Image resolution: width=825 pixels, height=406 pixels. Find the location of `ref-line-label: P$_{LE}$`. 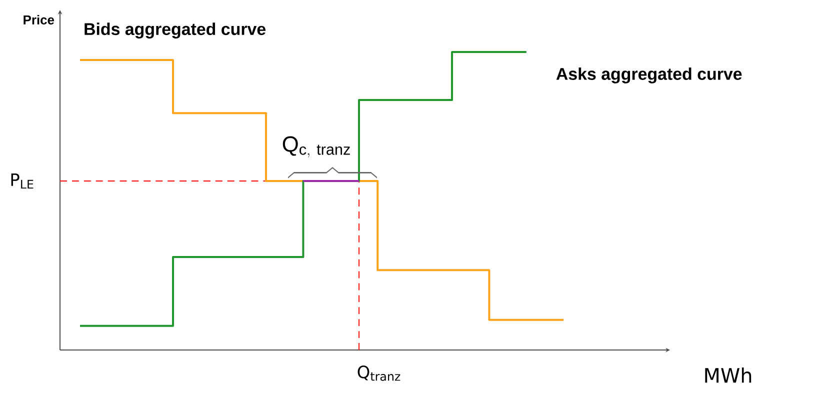

ref-line-label: P$_{LE}$ is located at coordinates (22, 181).